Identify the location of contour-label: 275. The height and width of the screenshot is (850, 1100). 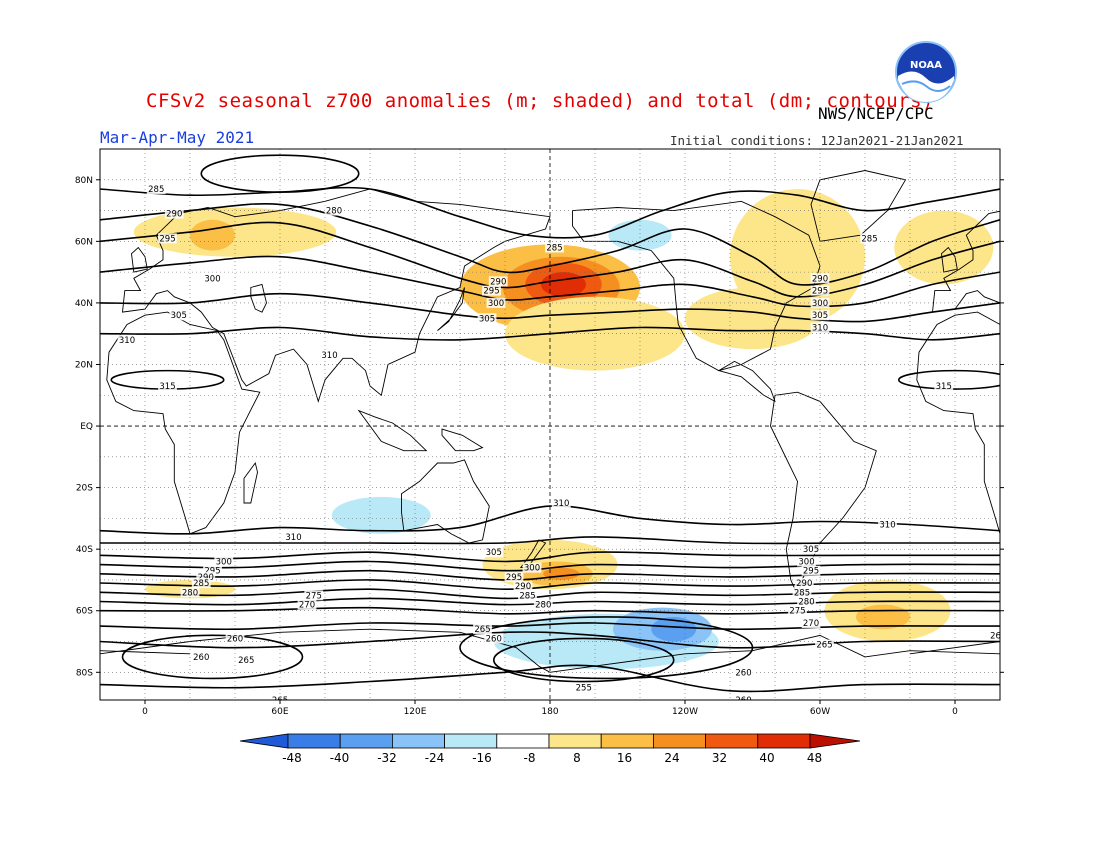
(314, 596).